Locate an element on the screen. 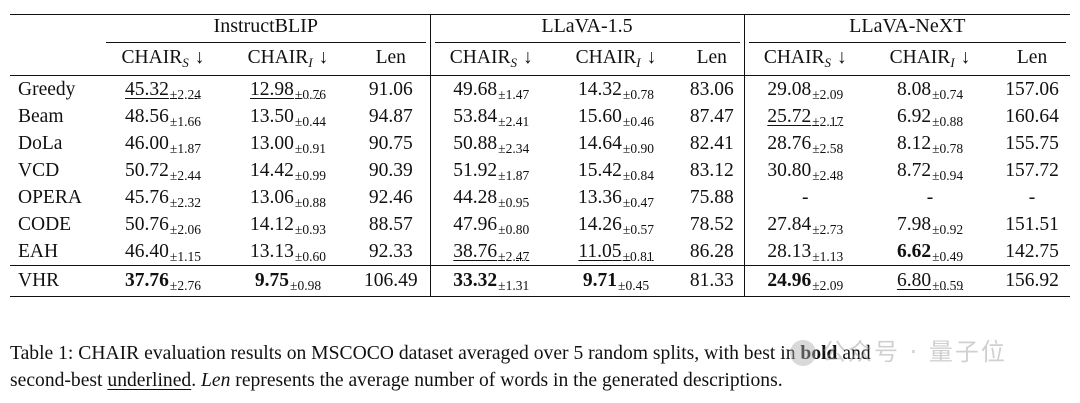  cell-value: 46.40 is located at coordinates (147, 251).